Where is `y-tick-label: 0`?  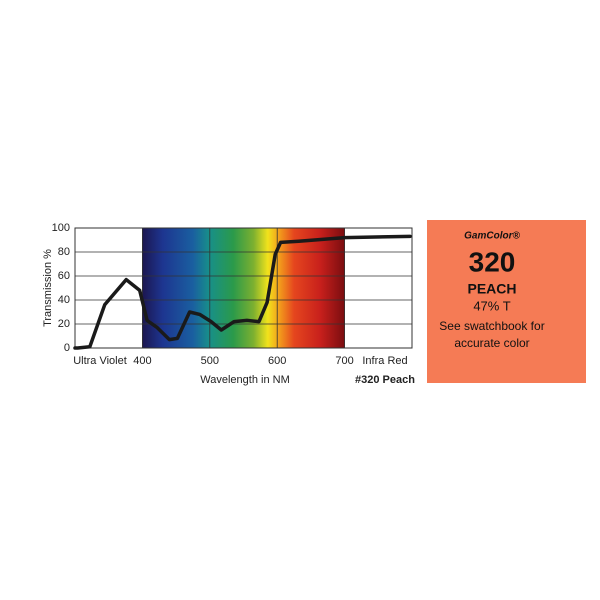 y-tick-label: 0 is located at coordinates (67, 348).